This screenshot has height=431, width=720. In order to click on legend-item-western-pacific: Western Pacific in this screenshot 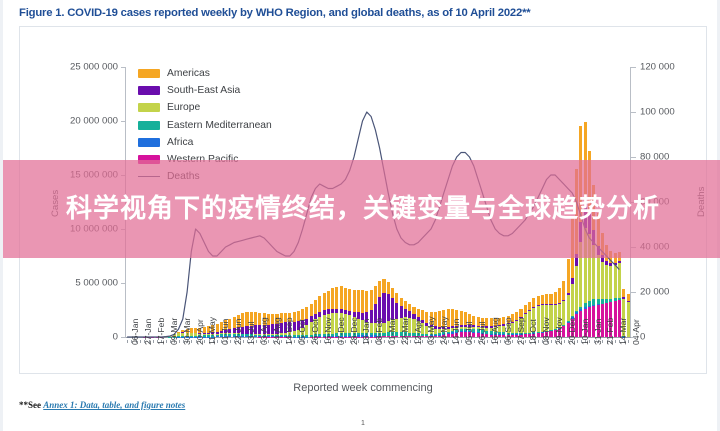, I will do `click(205, 159)`.